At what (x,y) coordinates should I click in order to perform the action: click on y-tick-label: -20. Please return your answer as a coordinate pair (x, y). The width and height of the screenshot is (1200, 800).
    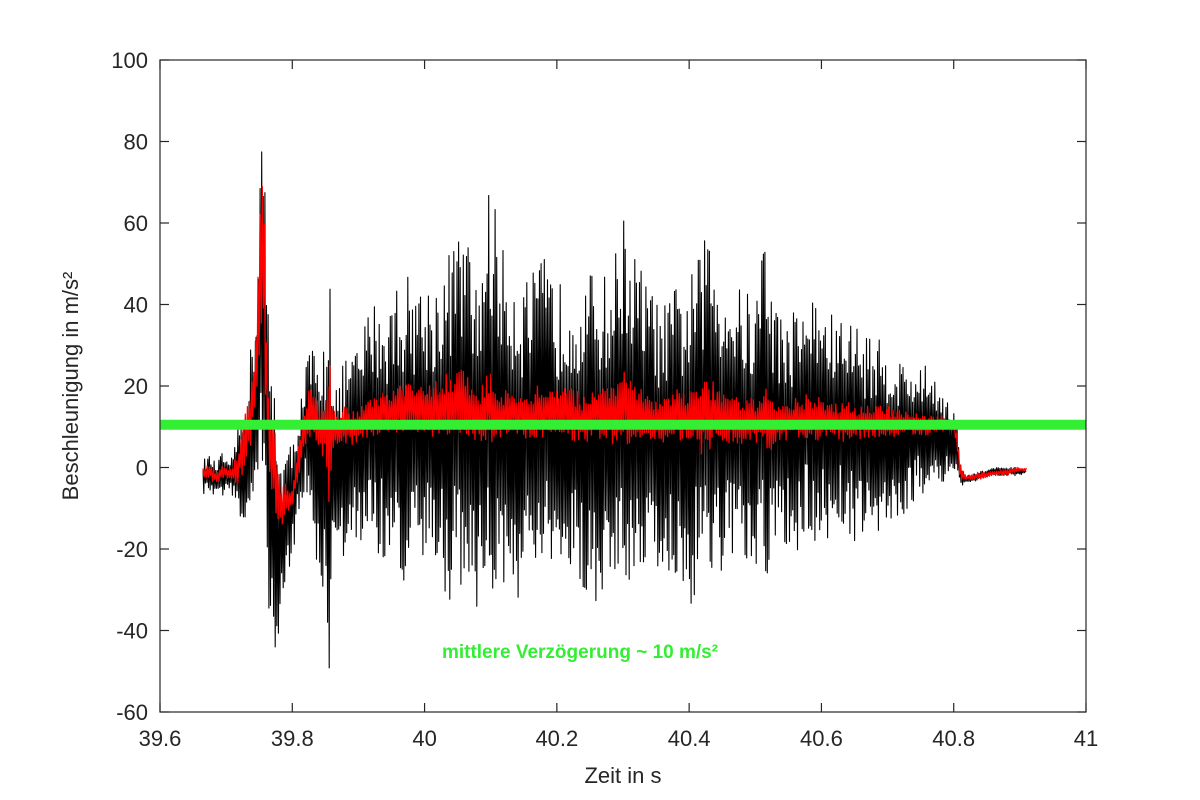
    Looking at the image, I should click on (132, 549).